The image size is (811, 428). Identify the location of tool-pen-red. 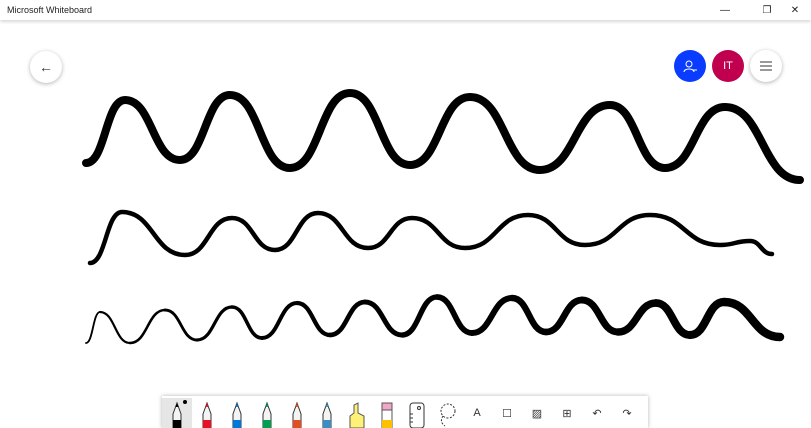
(207, 413).